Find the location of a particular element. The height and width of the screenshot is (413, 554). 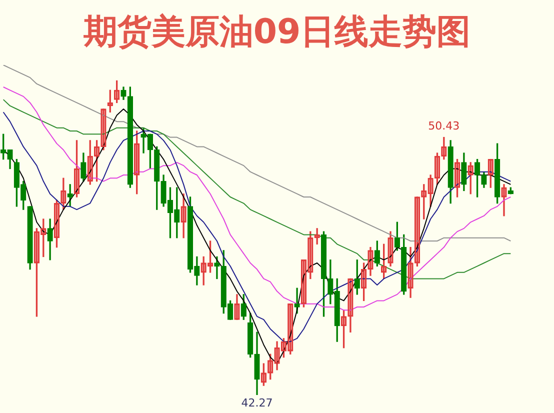

chart-title: 期货美原油09日线走势图 is located at coordinates (277, 32).